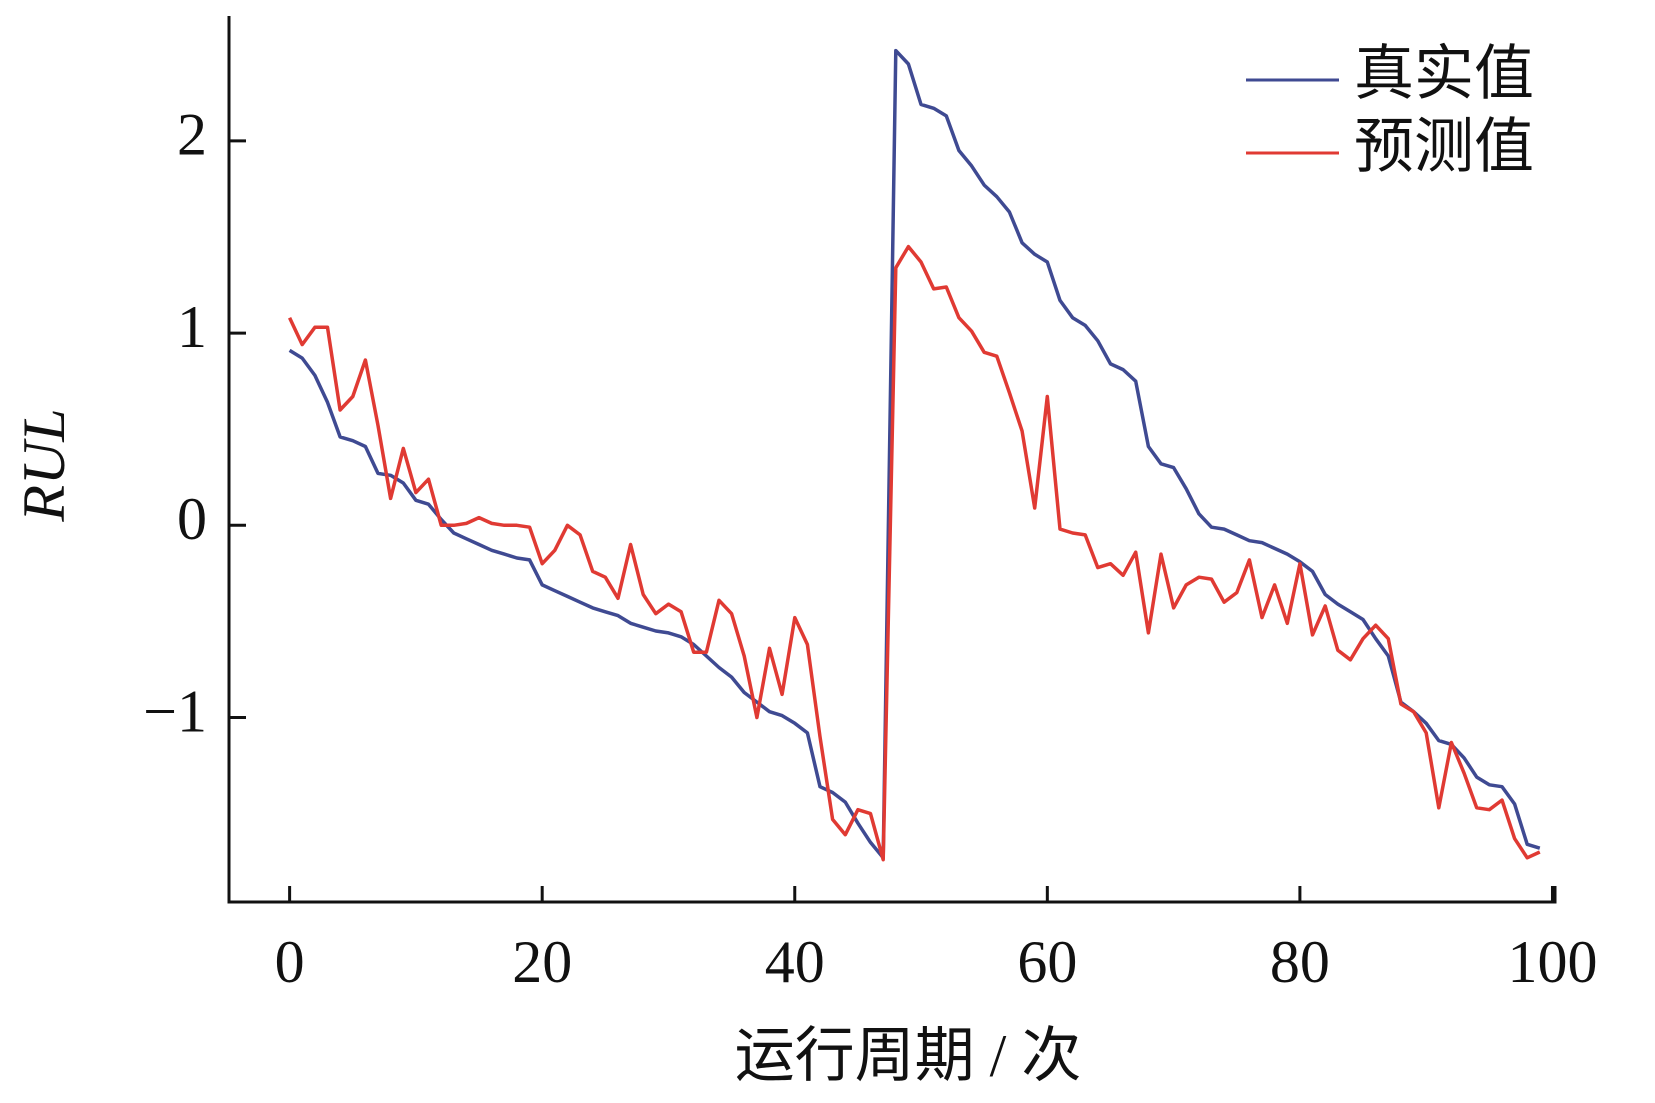 The height and width of the screenshot is (1103, 1655). What do you see at coordinates (1444, 147) in the screenshot?
I see `legend-label: 预测值` at bounding box center [1444, 147].